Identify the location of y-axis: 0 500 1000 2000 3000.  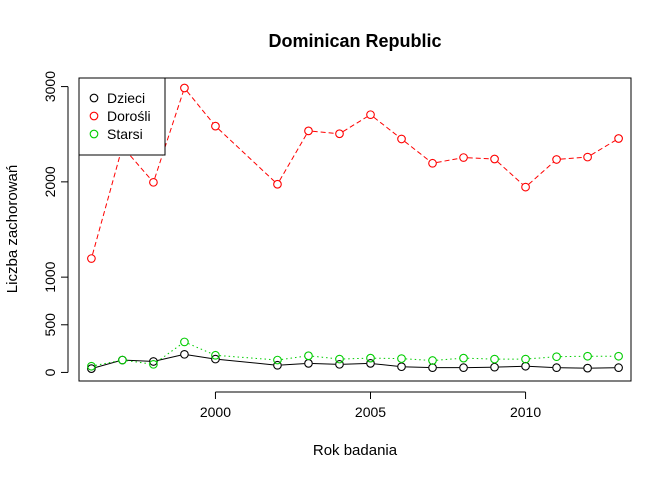
(55, 223).